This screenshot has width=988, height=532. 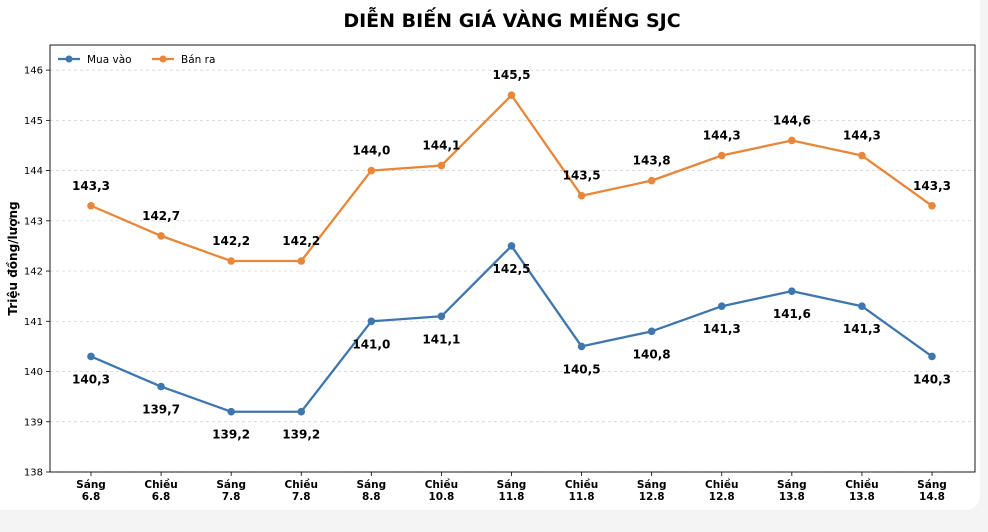 I want to click on data-label: 140,5, so click(x=582, y=369).